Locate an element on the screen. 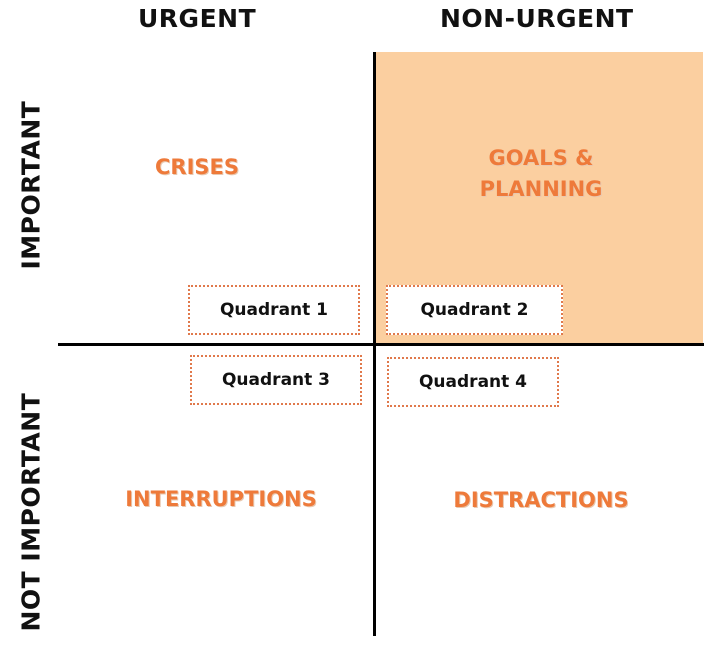 This screenshot has width=712, height=645. quadrant-3-title: INTERRUPTIONS is located at coordinates (221, 499).